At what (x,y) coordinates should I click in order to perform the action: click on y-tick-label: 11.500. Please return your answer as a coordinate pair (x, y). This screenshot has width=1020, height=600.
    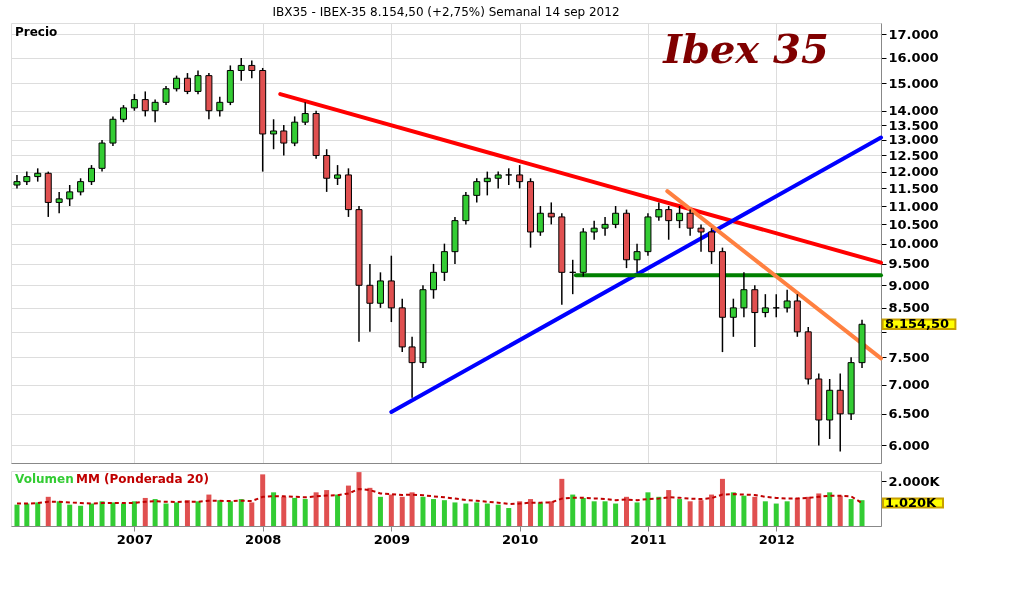
    Looking at the image, I should click on (913, 188).